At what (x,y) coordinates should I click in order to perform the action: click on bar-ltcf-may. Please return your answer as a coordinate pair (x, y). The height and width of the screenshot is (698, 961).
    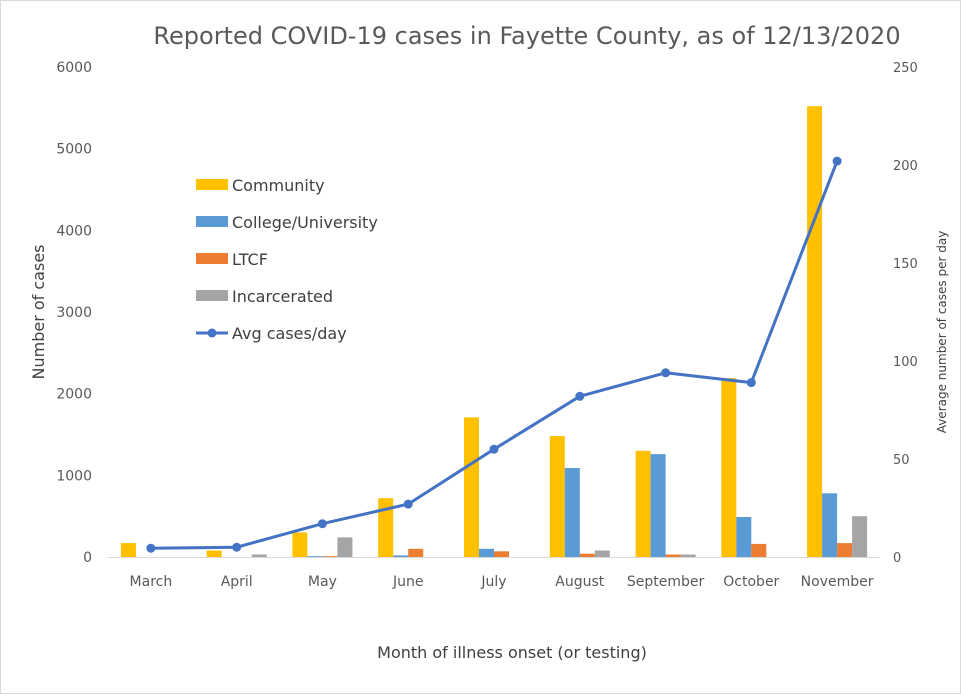
    Looking at the image, I should click on (330, 556).